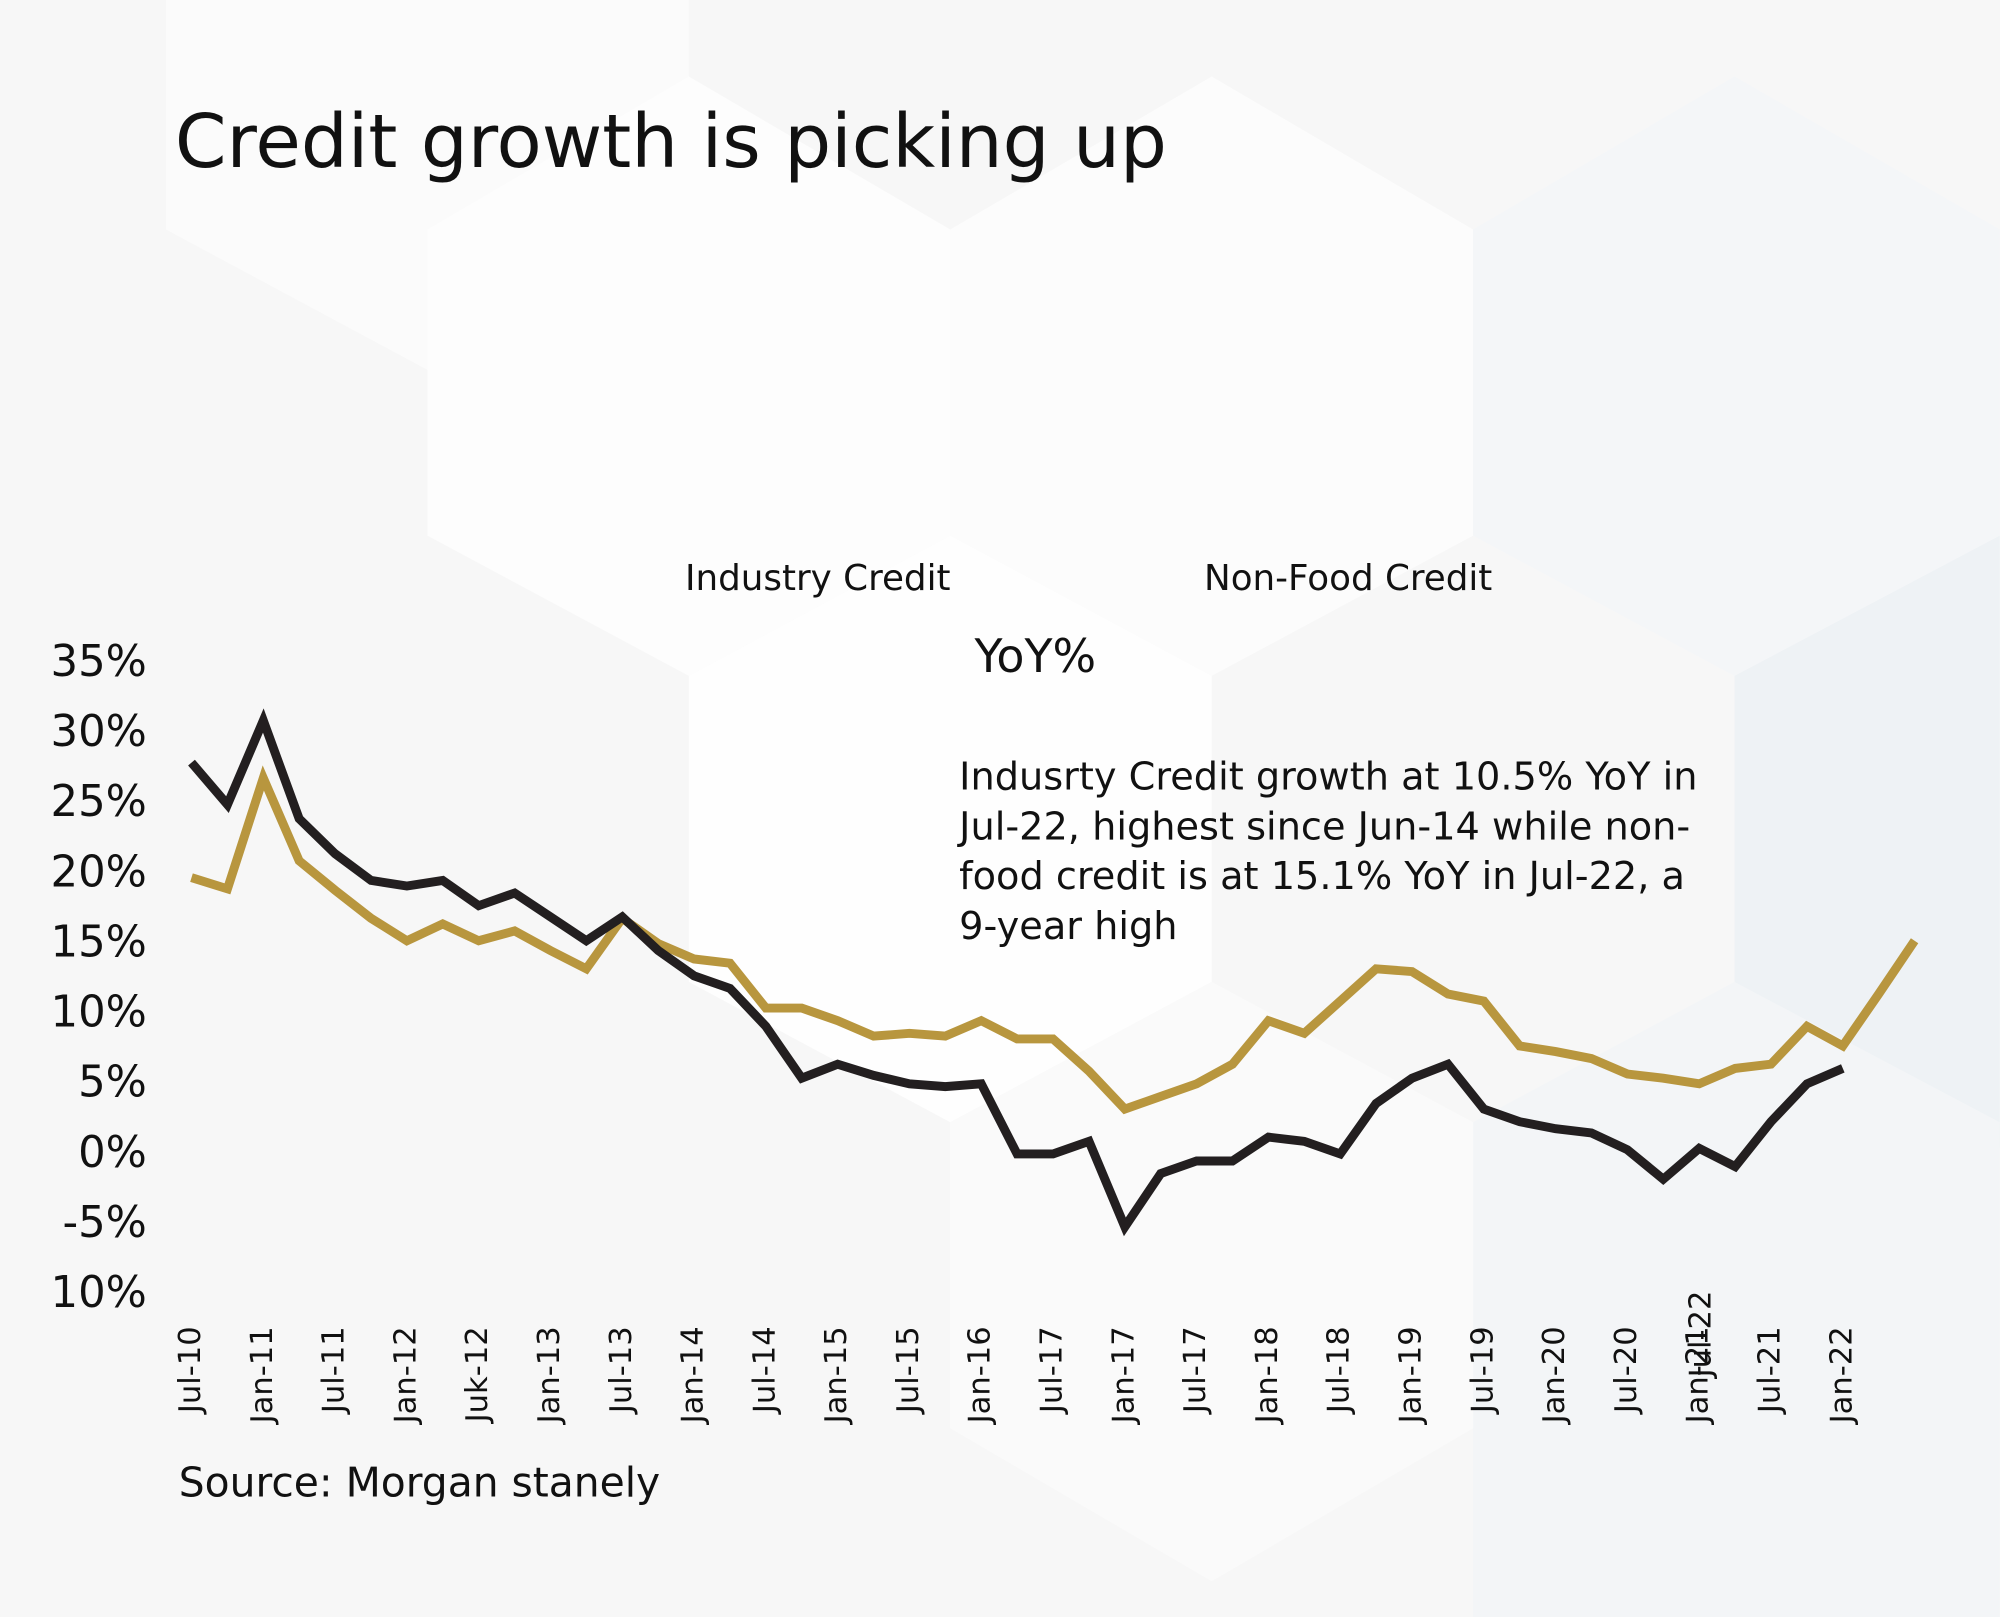  Describe the element at coordinates (99, 732) in the screenshot. I see `y-tick-label: 30%` at that location.